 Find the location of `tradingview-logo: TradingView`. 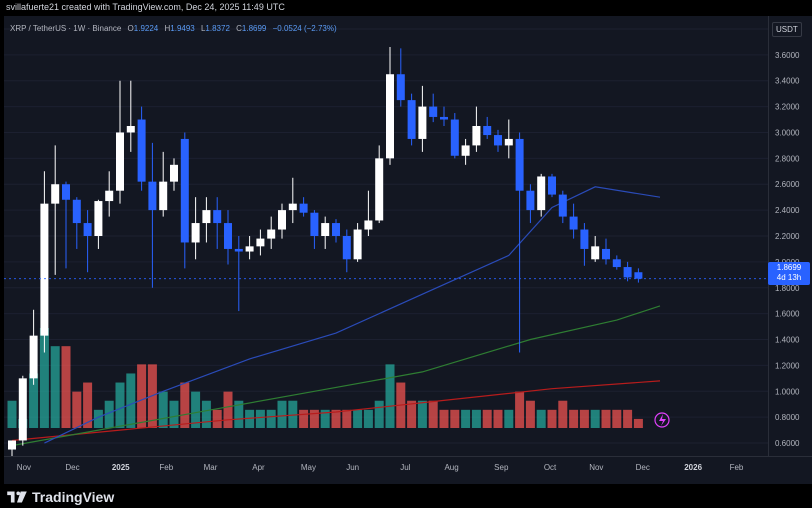

tradingview-logo: TradingView is located at coordinates (60, 497).